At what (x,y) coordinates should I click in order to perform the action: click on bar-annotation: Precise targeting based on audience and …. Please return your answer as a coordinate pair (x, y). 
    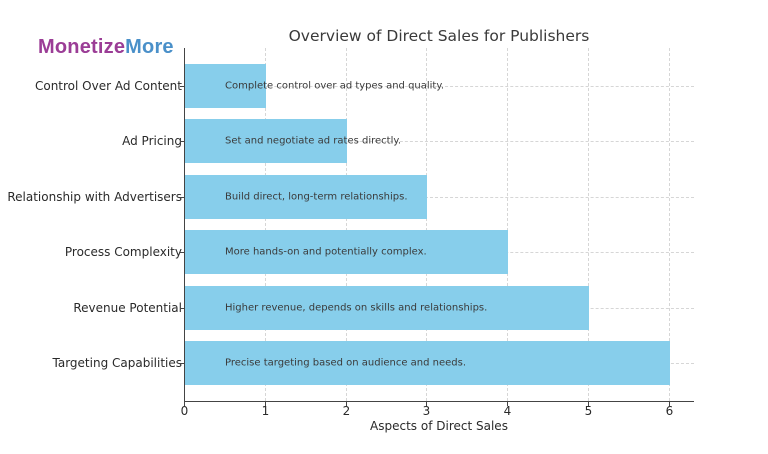
    Looking at the image, I should click on (346, 363).